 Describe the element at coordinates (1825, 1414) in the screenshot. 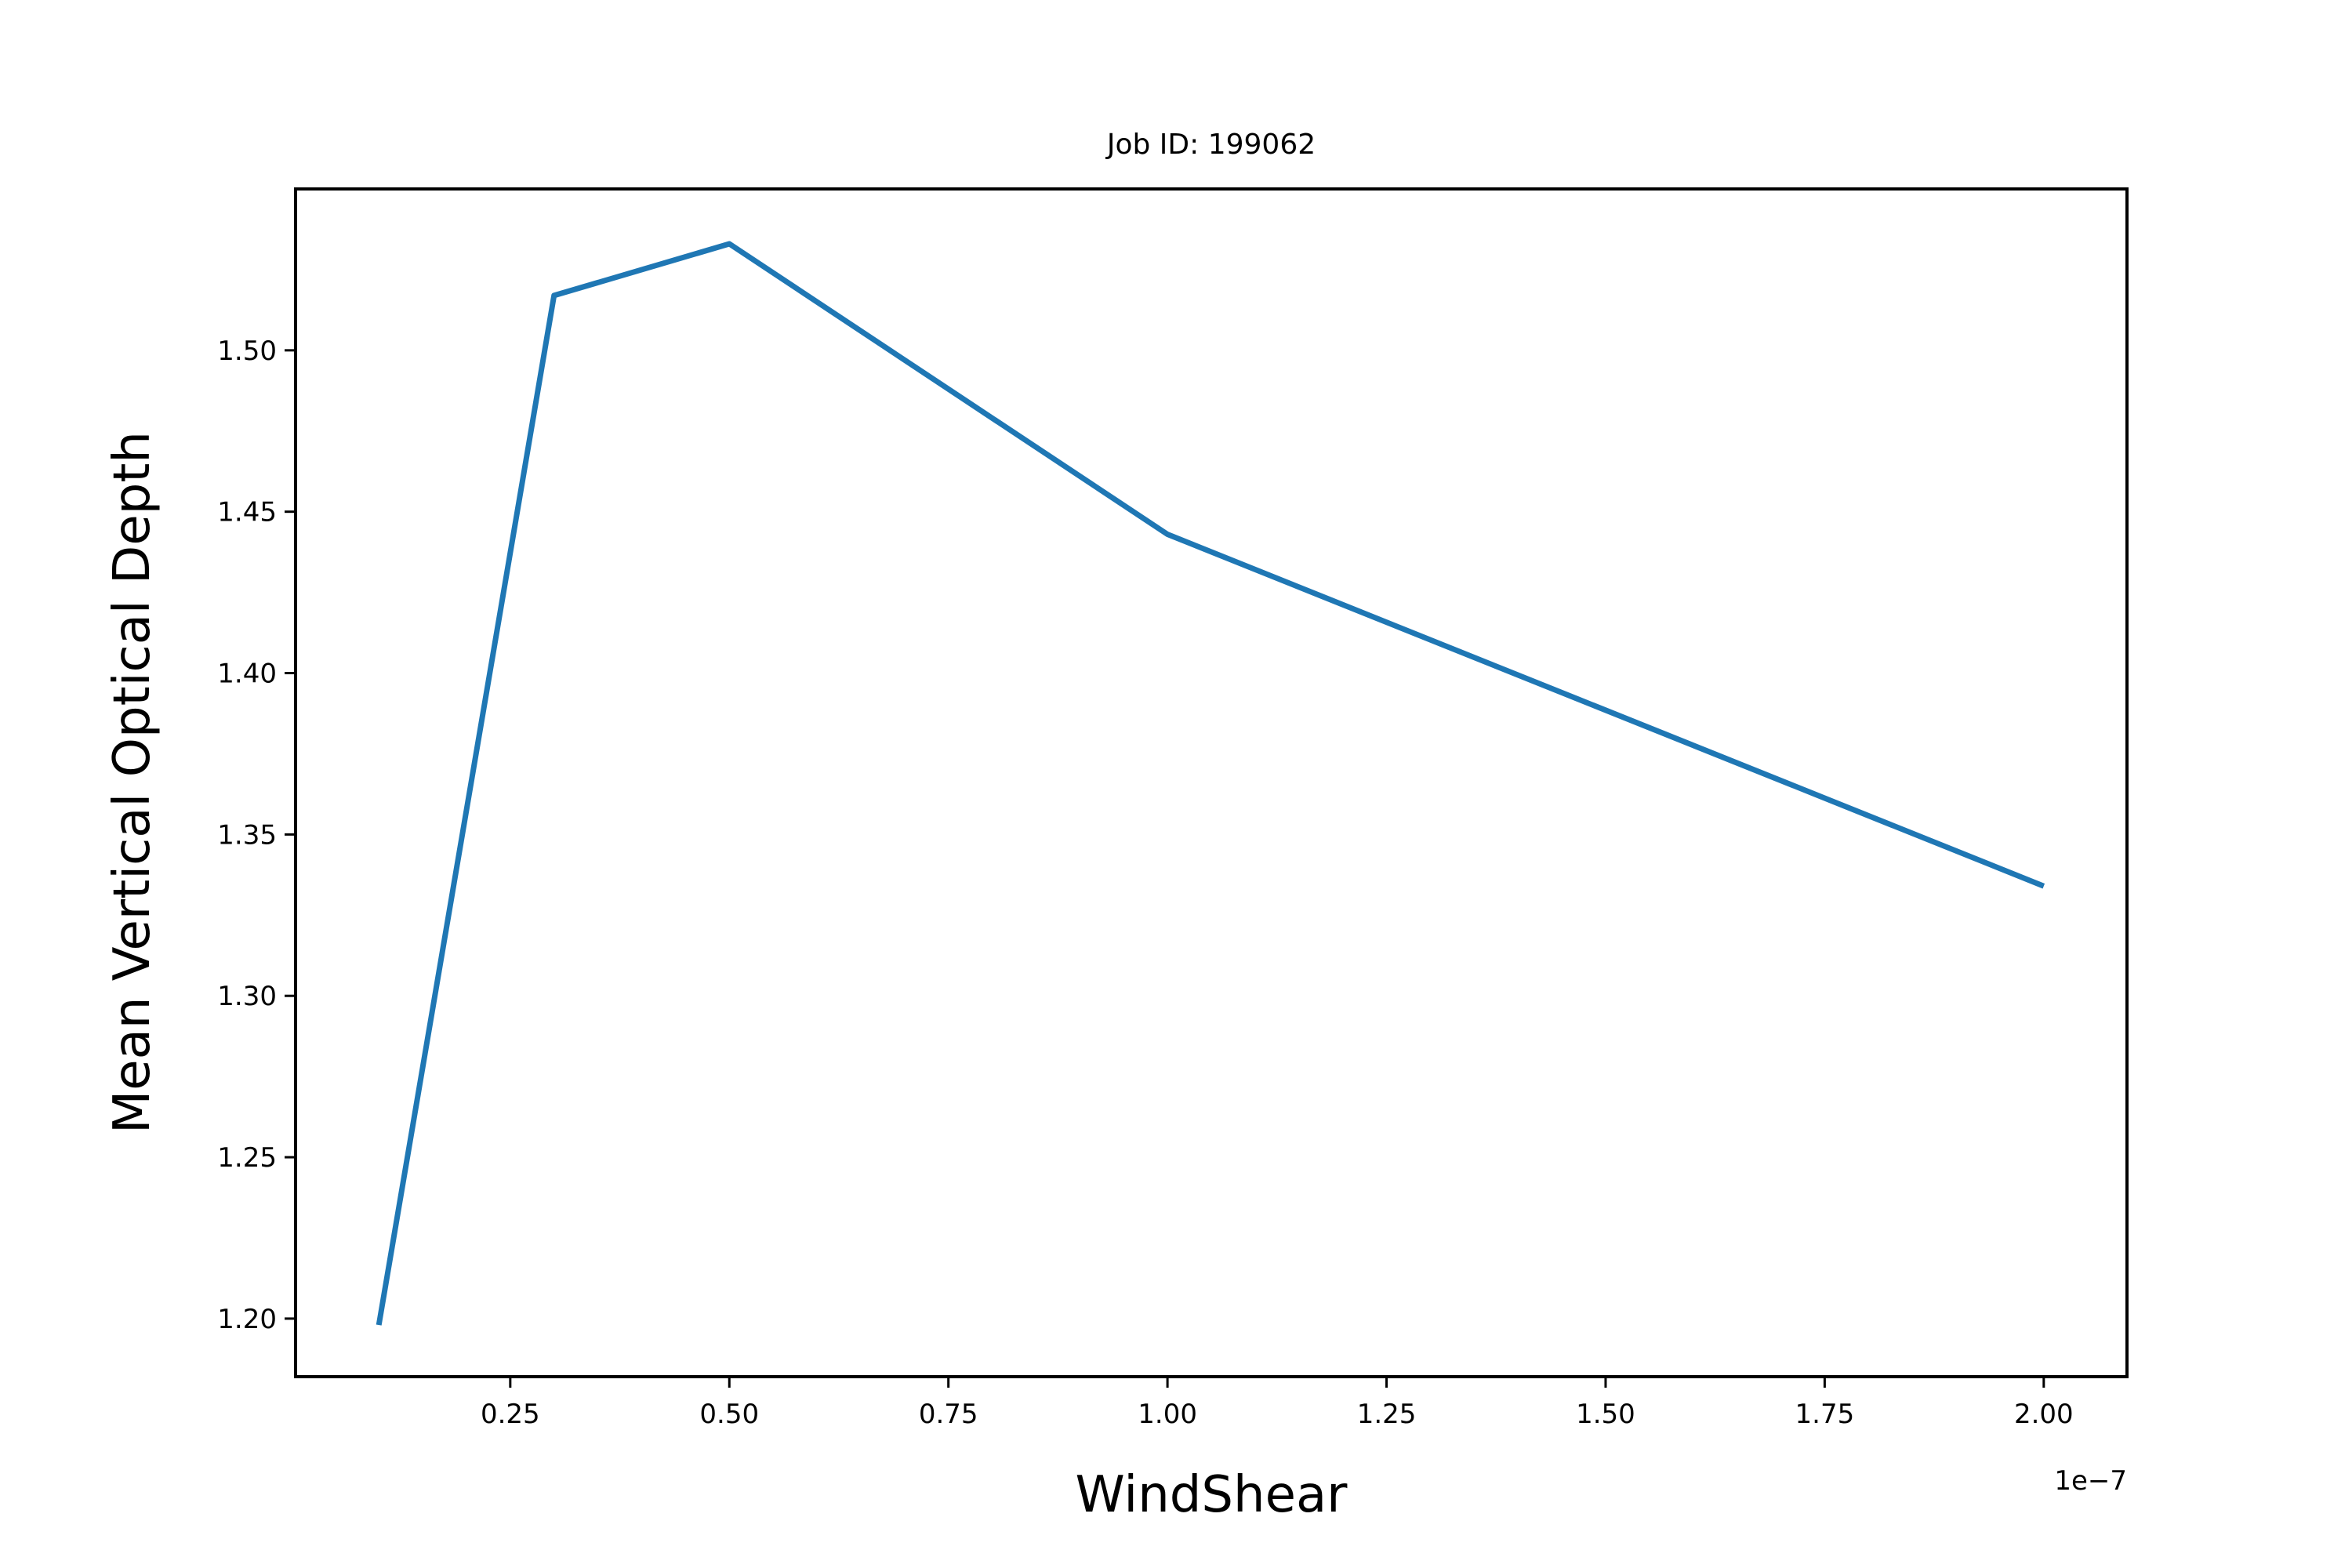

I see `x-tick-label: 1.75` at that location.